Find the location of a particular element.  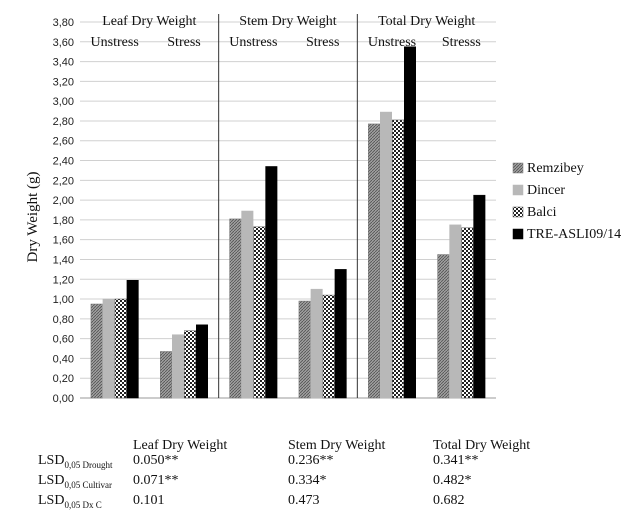

y-tick-label: 0,60 is located at coordinates (63, 340).